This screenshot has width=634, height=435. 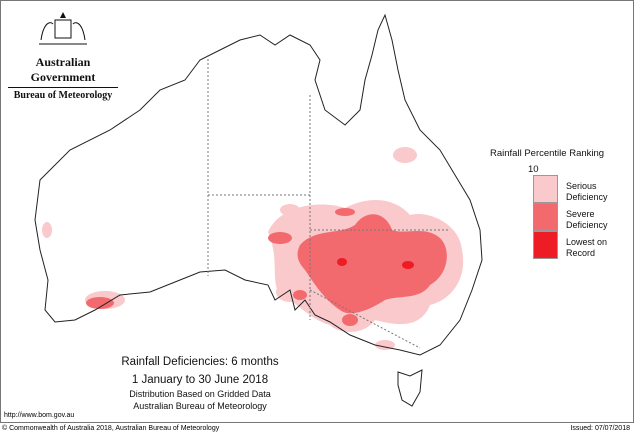 I want to click on legend-swatch-lowest, so click(x=545, y=245).